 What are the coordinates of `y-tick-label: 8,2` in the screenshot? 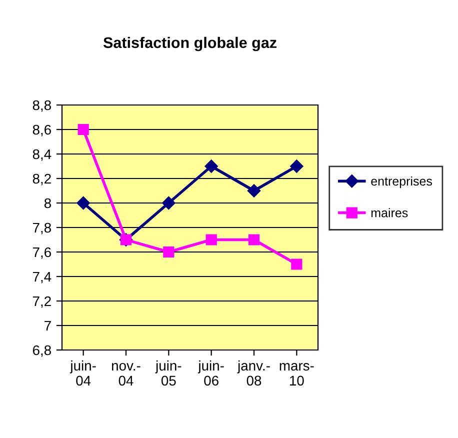 It's located at (41, 180).